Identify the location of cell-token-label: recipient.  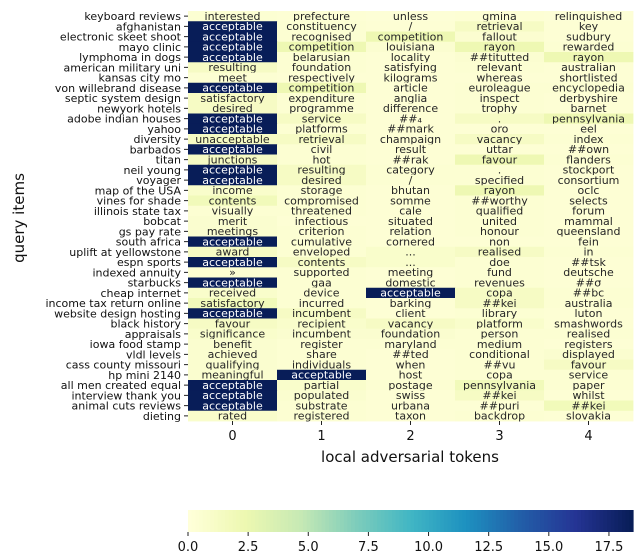
(321, 323).